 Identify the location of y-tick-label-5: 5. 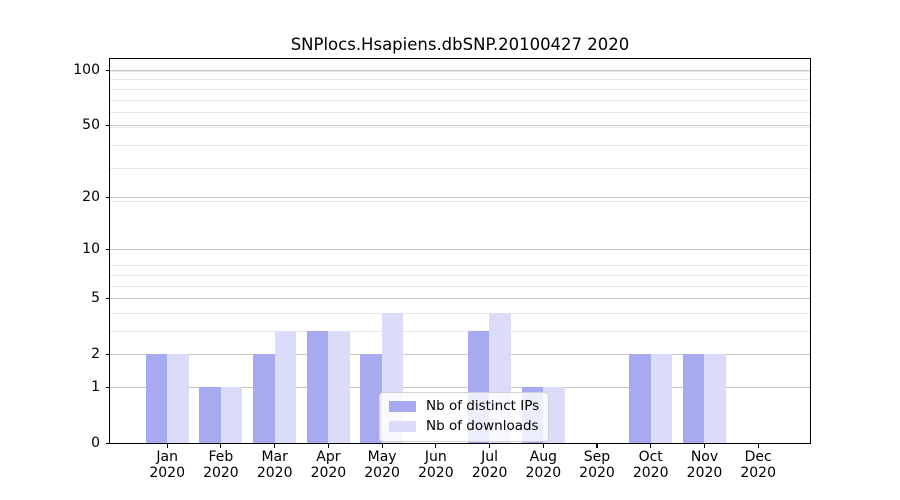
(95, 298).